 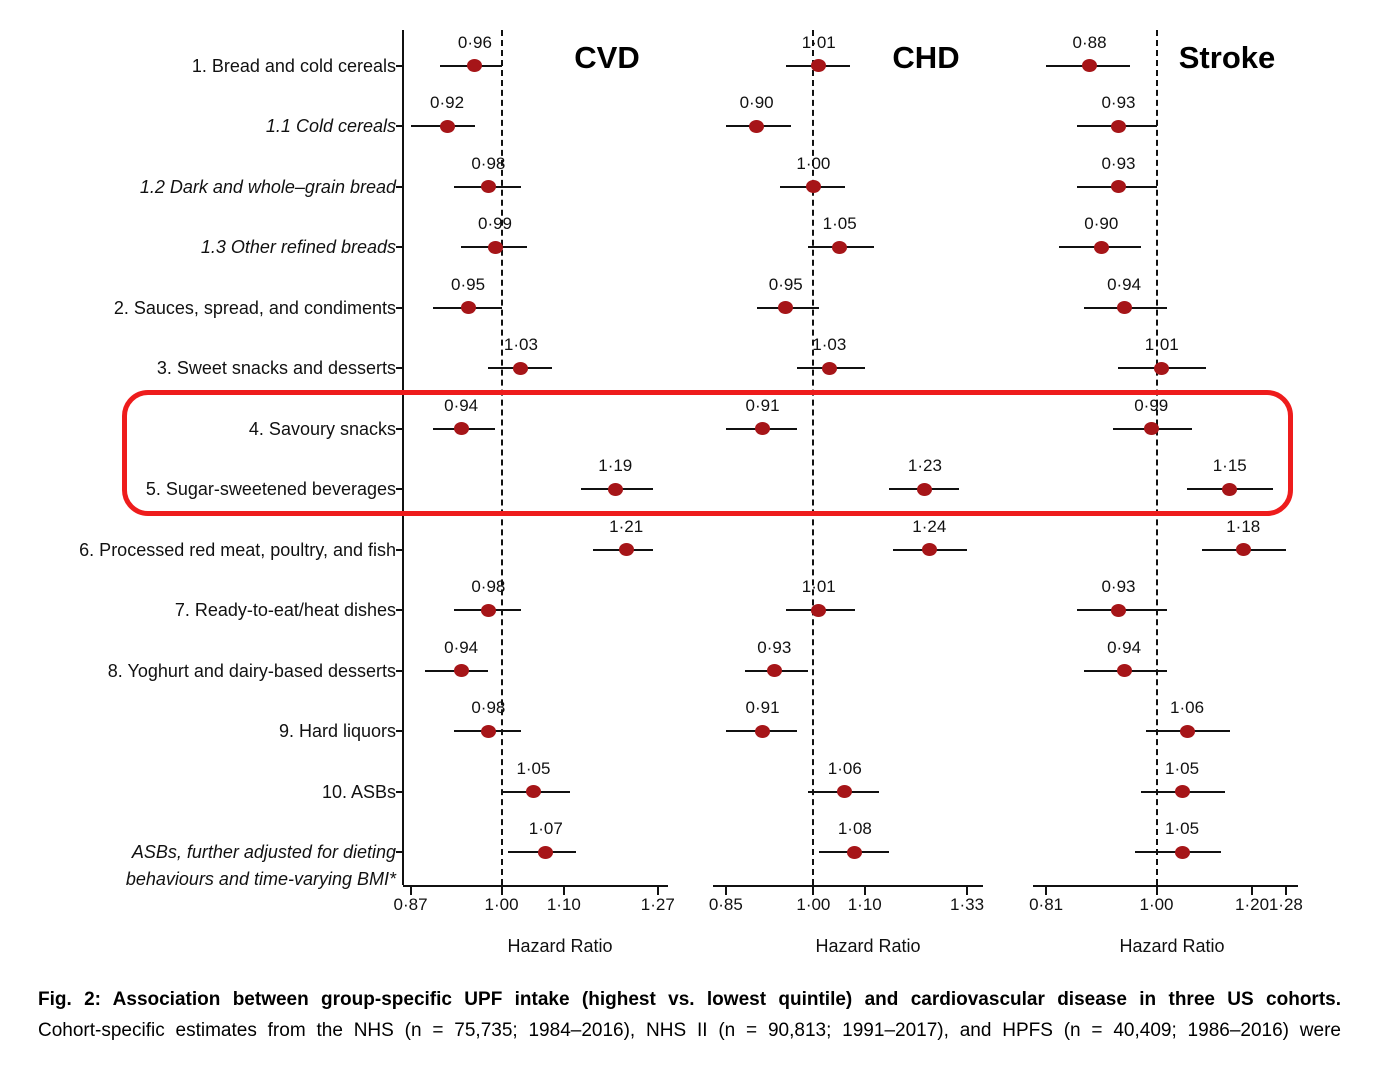 What do you see at coordinates (474, 42) in the screenshot?
I see `value-label: 0·96` at bounding box center [474, 42].